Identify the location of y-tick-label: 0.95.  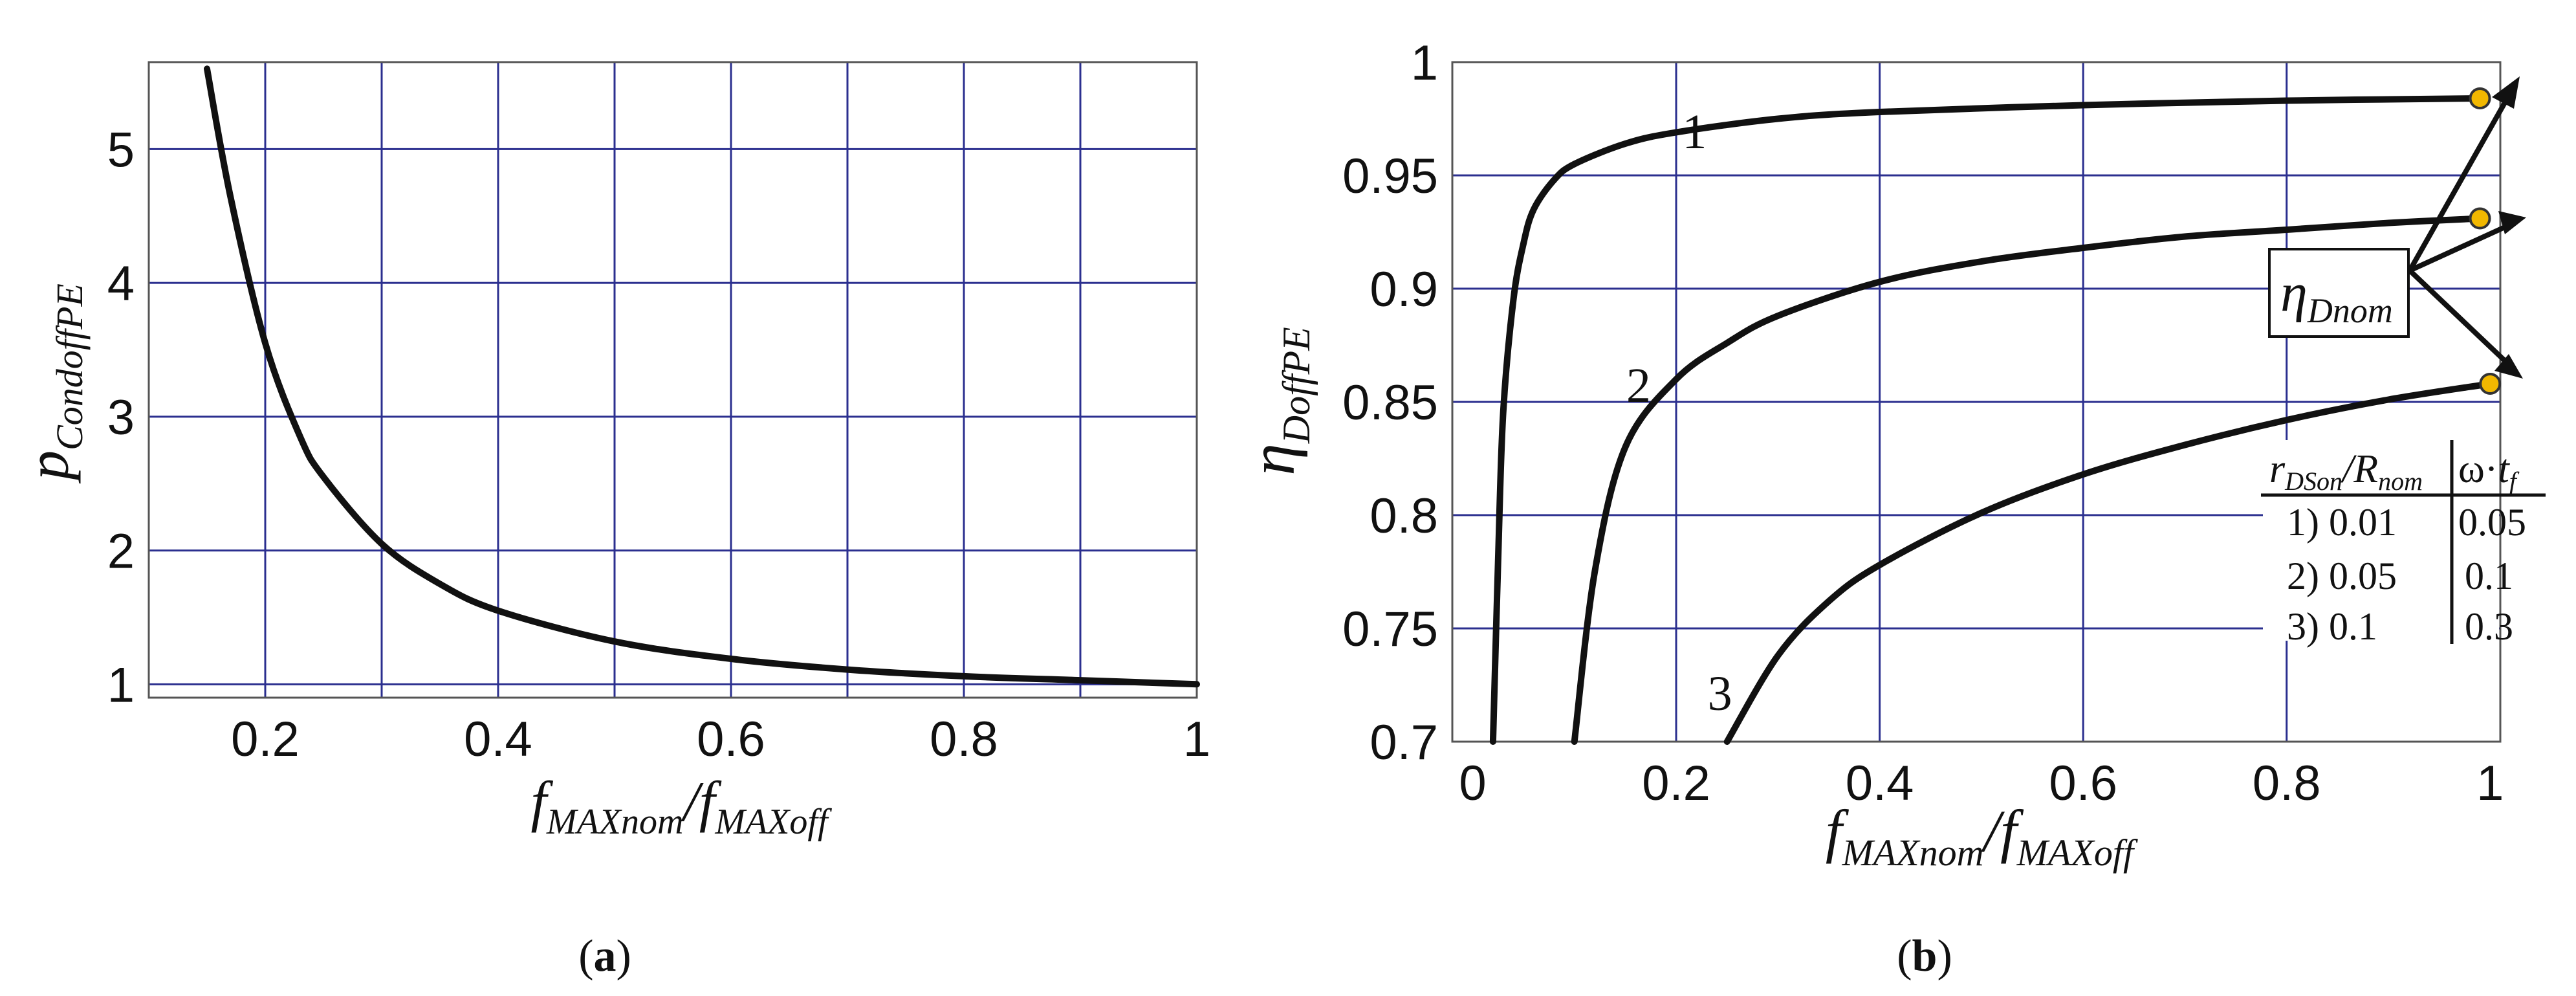
(1390, 176).